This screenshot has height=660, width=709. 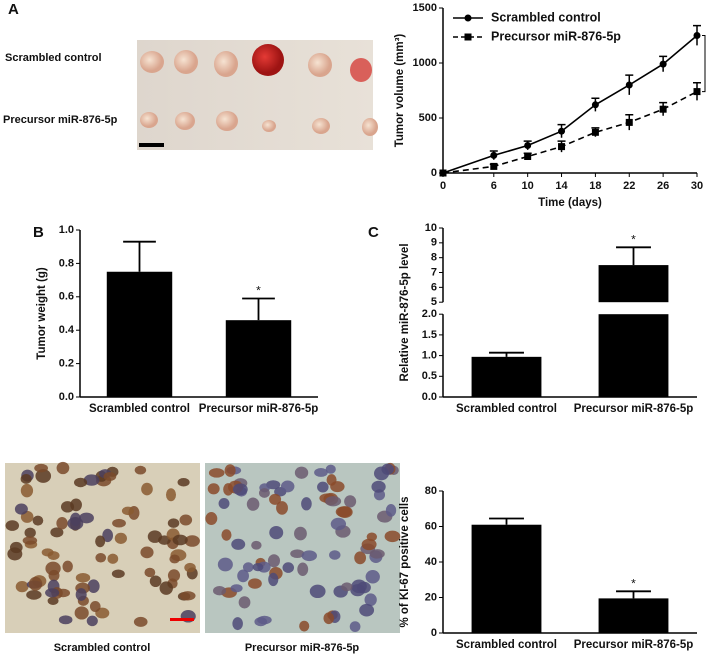 I want to click on y-tick-label: 5, so click(x=434, y=302).